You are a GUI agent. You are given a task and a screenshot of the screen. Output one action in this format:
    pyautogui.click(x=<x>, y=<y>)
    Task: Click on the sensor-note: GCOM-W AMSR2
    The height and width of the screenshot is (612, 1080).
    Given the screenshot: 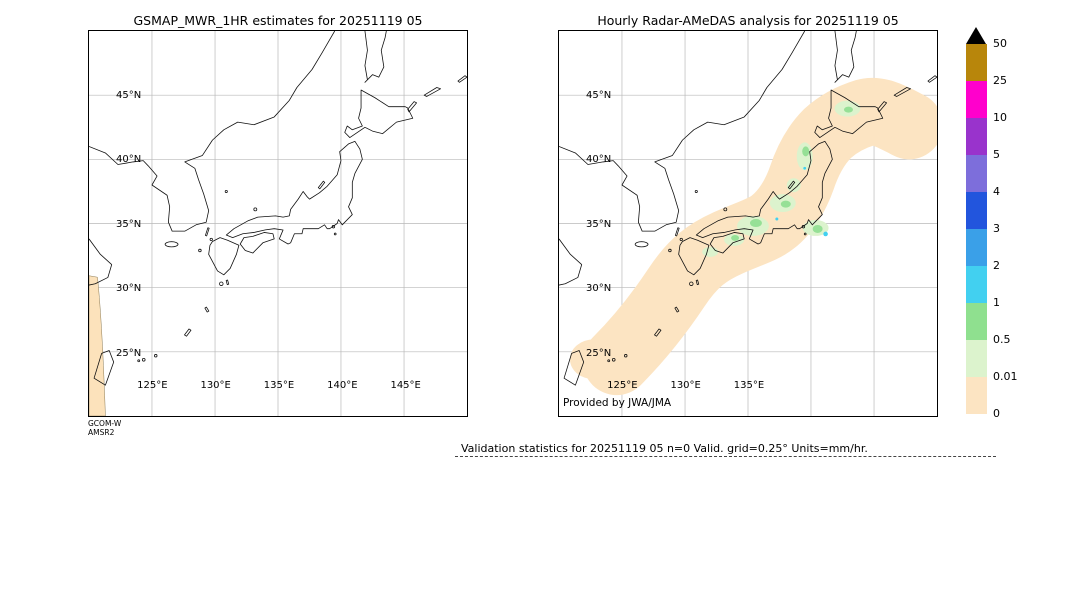 What is the action you would take?
    pyautogui.click(x=104, y=428)
    